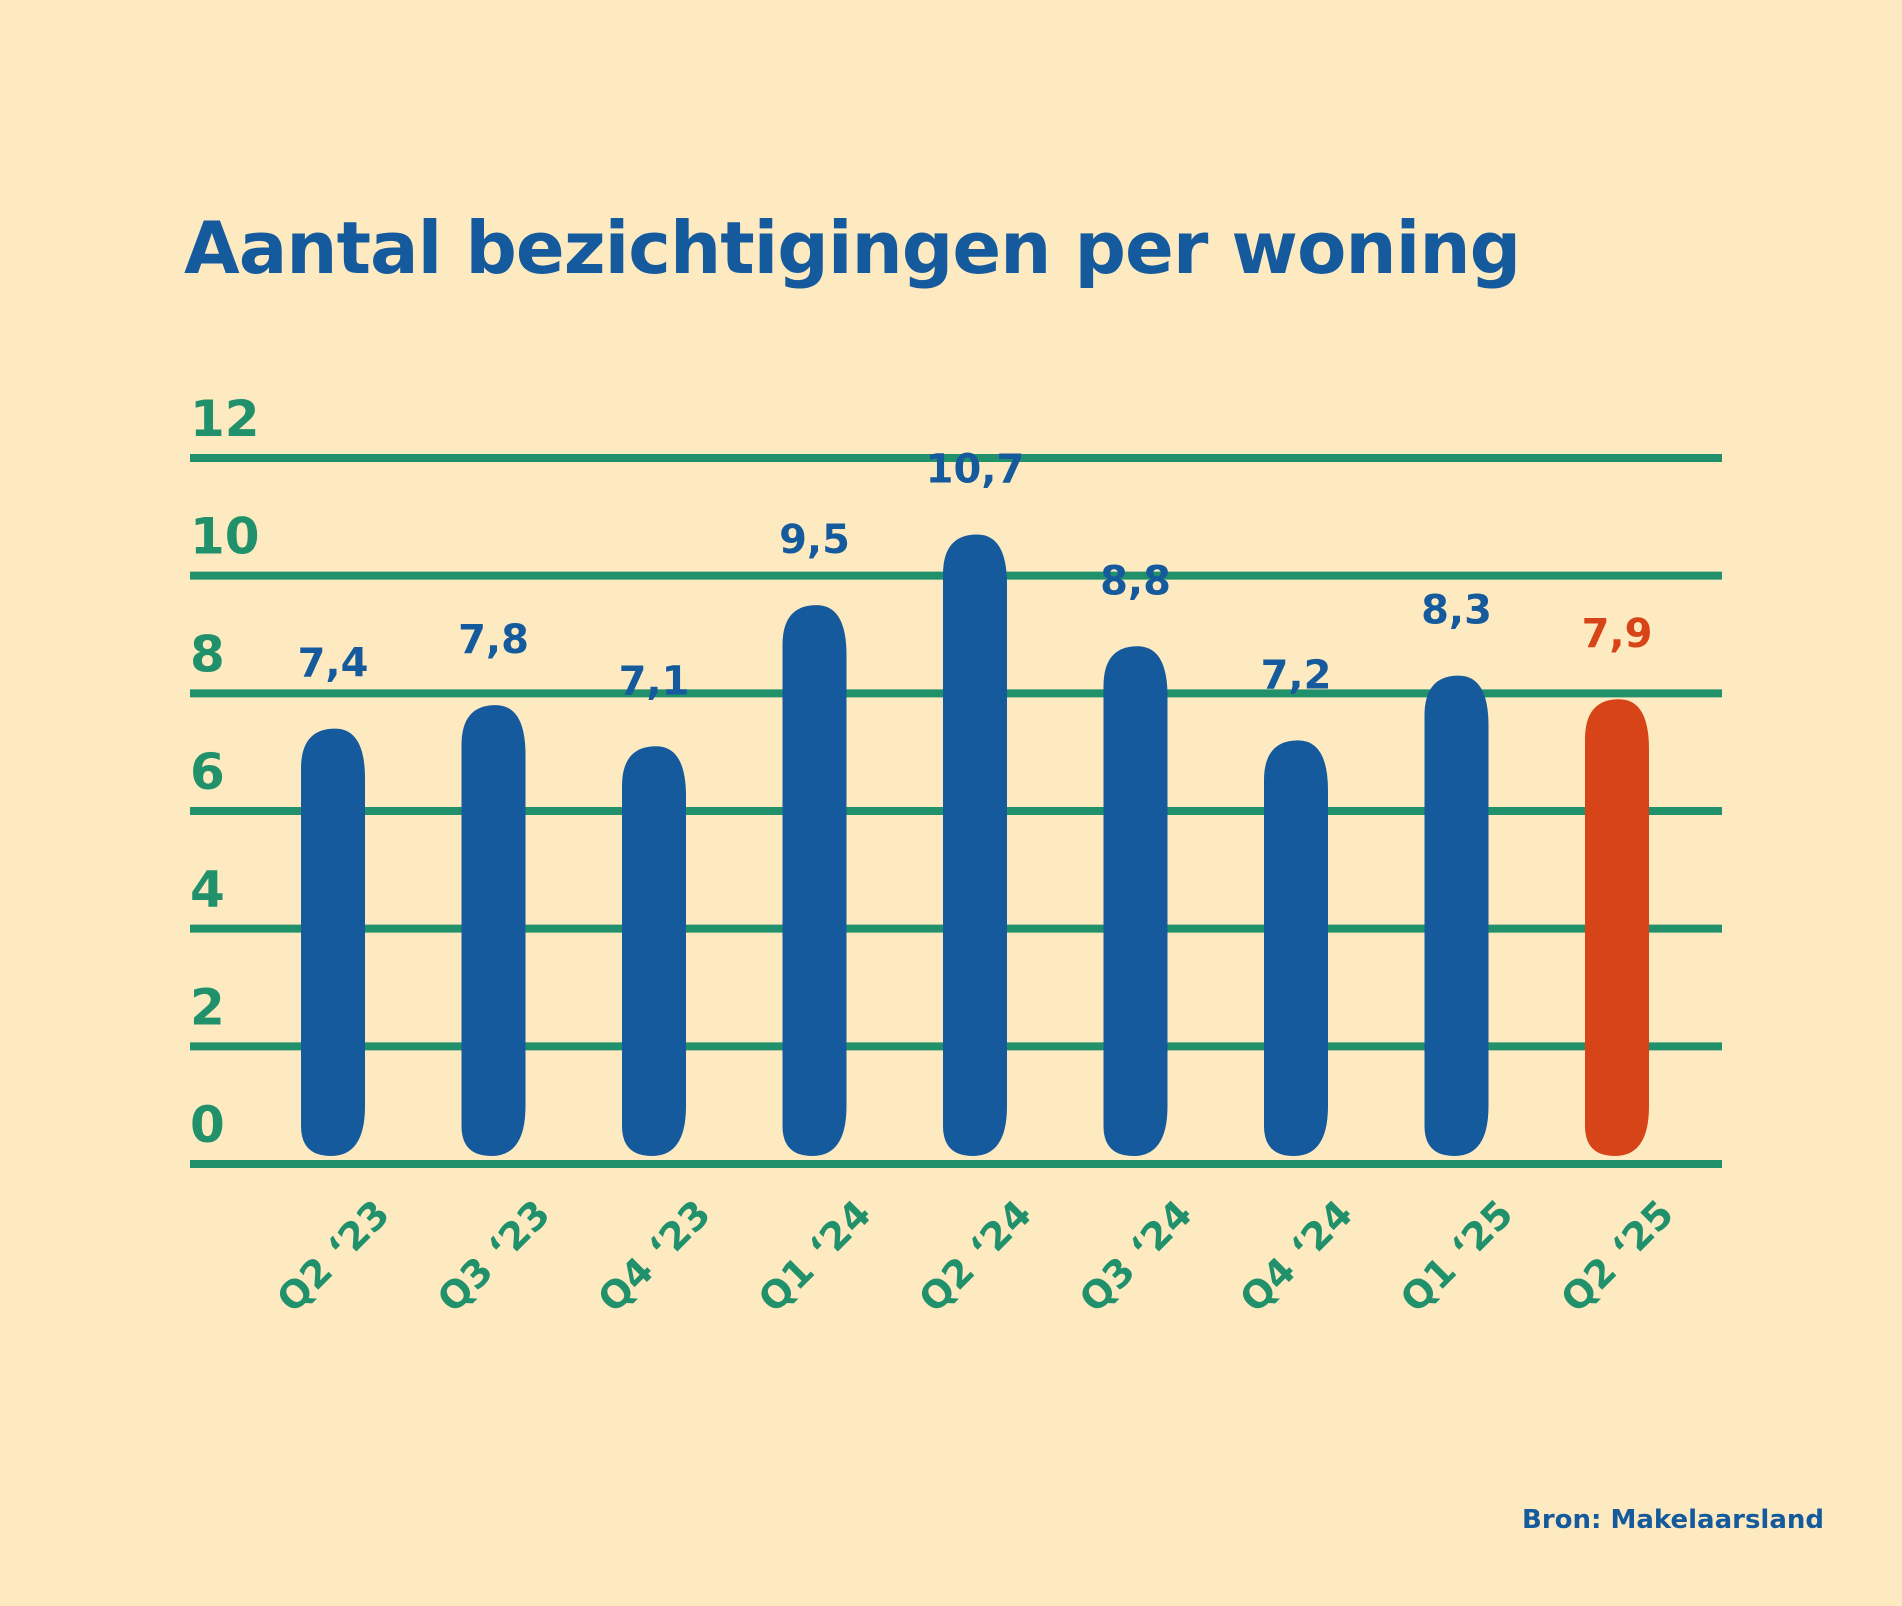 The height and width of the screenshot is (1606, 1902). Describe the element at coordinates (852, 248) in the screenshot. I see `chart-title: Aantal bezichtigingen per woning` at that location.